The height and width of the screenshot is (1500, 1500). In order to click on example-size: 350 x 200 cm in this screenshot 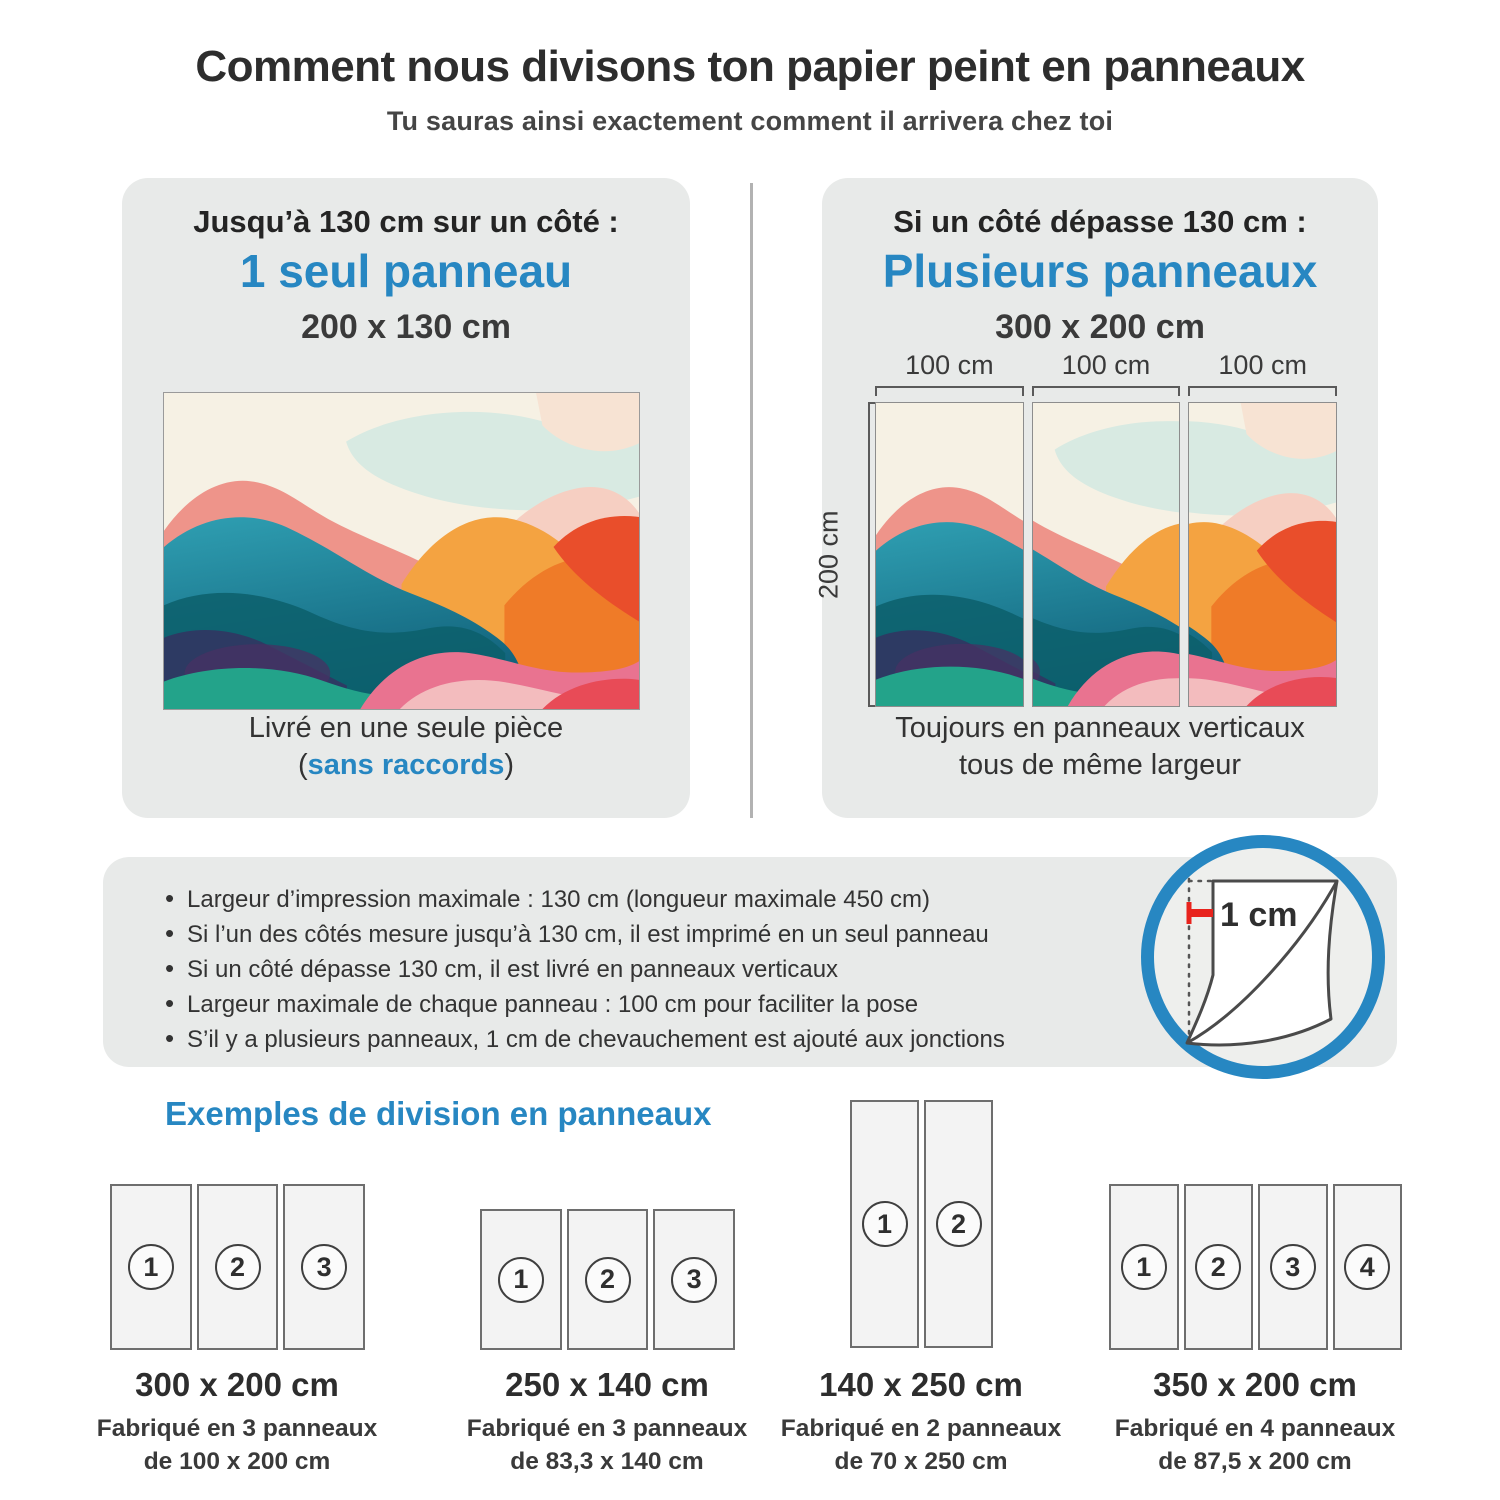, I will do `click(1255, 1384)`.